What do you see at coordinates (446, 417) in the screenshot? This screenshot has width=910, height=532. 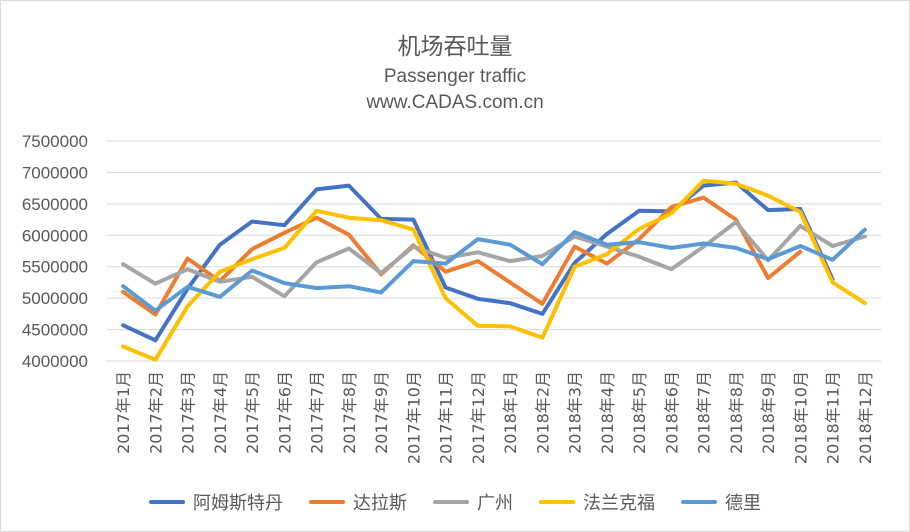 I see `x-tick-label: 2017年11月` at bounding box center [446, 417].